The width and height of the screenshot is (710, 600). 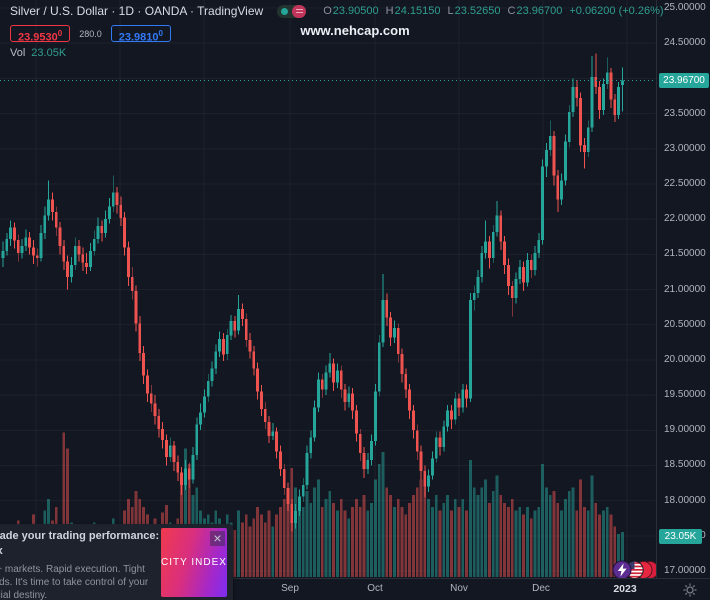 I want to click on time-axis-label: Oct, so click(x=375, y=588).